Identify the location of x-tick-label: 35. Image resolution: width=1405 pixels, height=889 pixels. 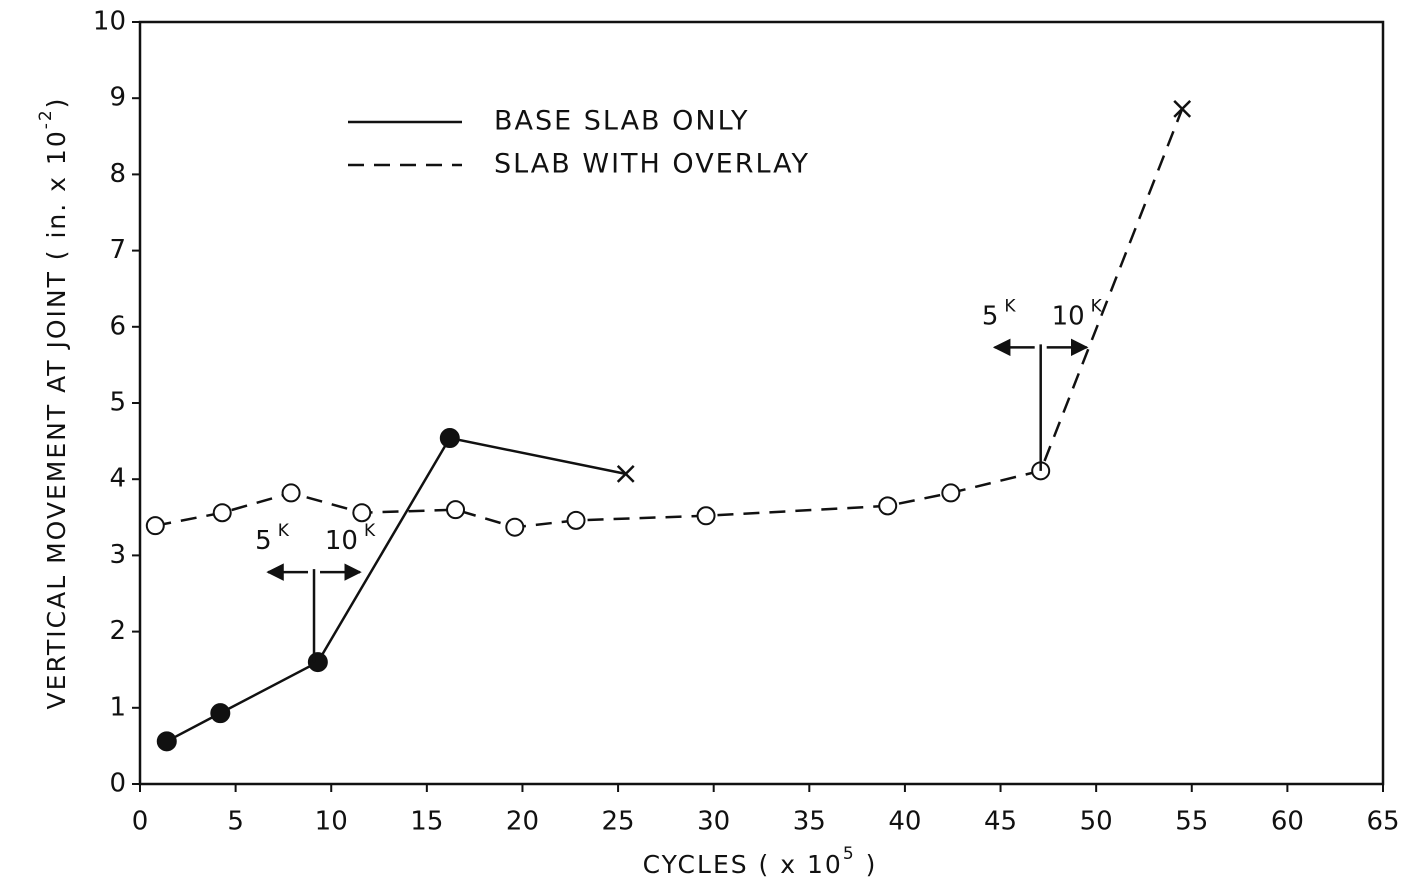
(809, 822).